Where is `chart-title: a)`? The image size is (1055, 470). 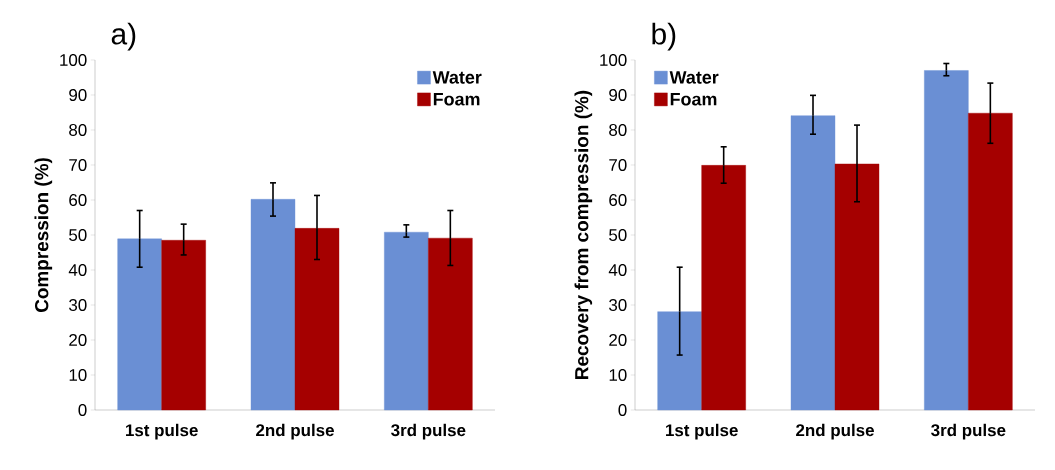
chart-title: a) is located at coordinates (123, 36).